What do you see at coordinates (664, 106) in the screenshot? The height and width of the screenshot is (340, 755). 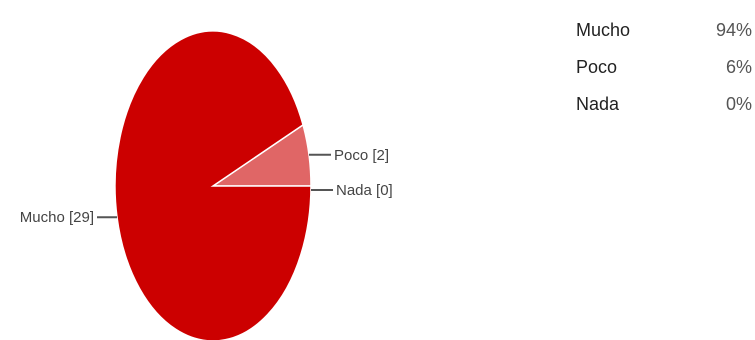 I see `summary-row: Nada 0%` at bounding box center [664, 106].